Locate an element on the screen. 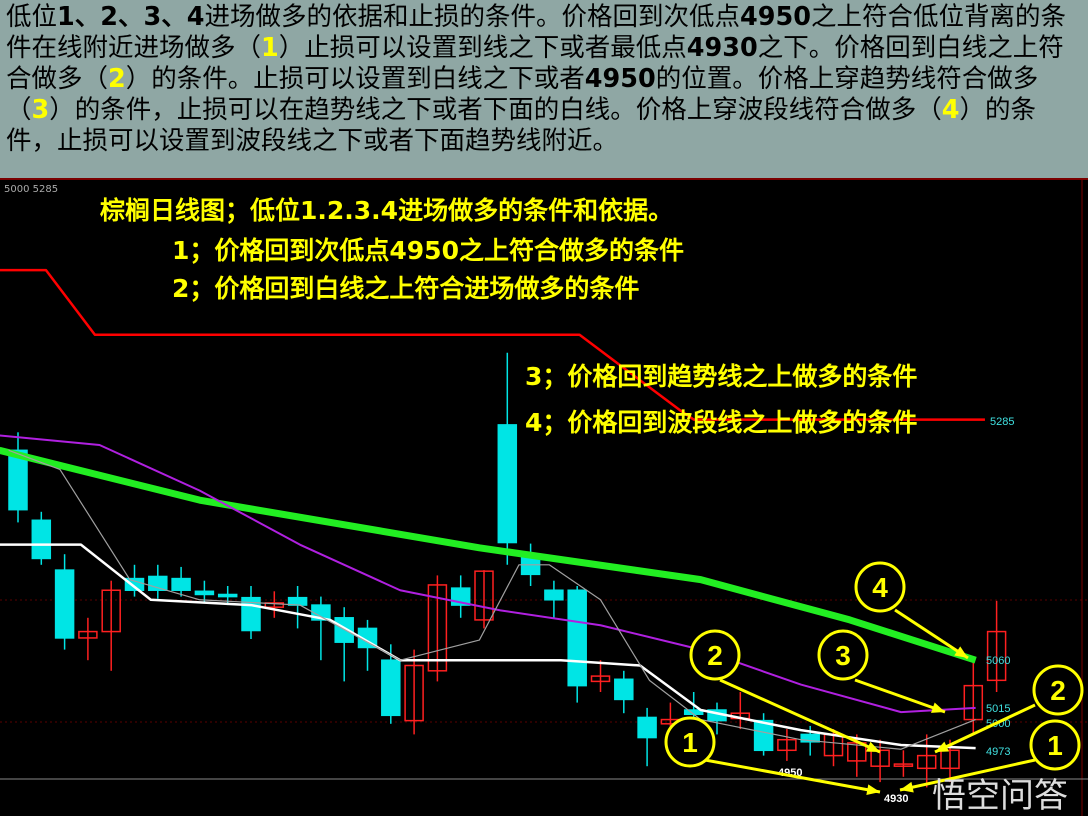 The height and width of the screenshot is (816, 1088). header-segment: 1、2、3、4 is located at coordinates (131, 17).